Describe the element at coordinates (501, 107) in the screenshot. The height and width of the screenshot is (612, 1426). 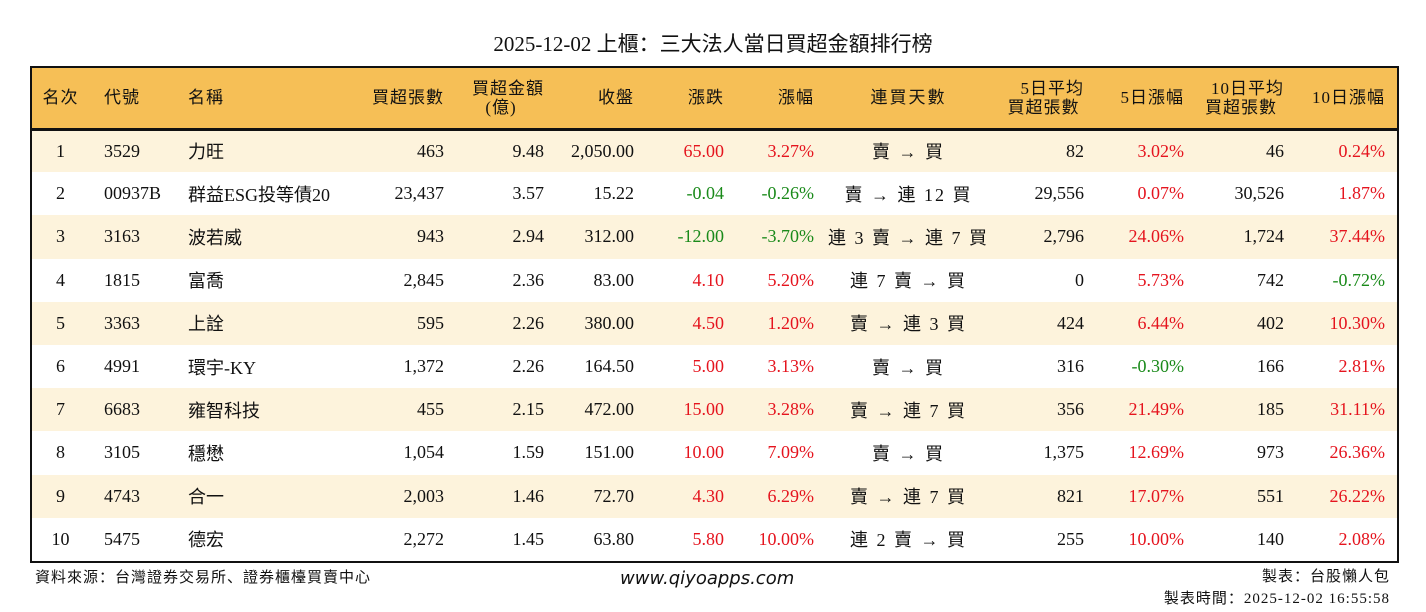
I see `header-label: (億)` at that location.